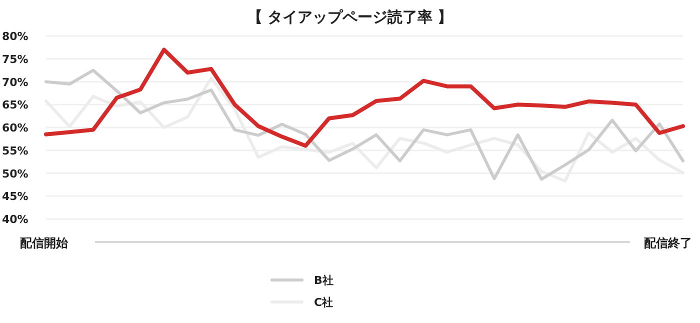  What do you see at coordinates (15, 151) in the screenshot?
I see `y-tick-label: 55%` at bounding box center [15, 151].